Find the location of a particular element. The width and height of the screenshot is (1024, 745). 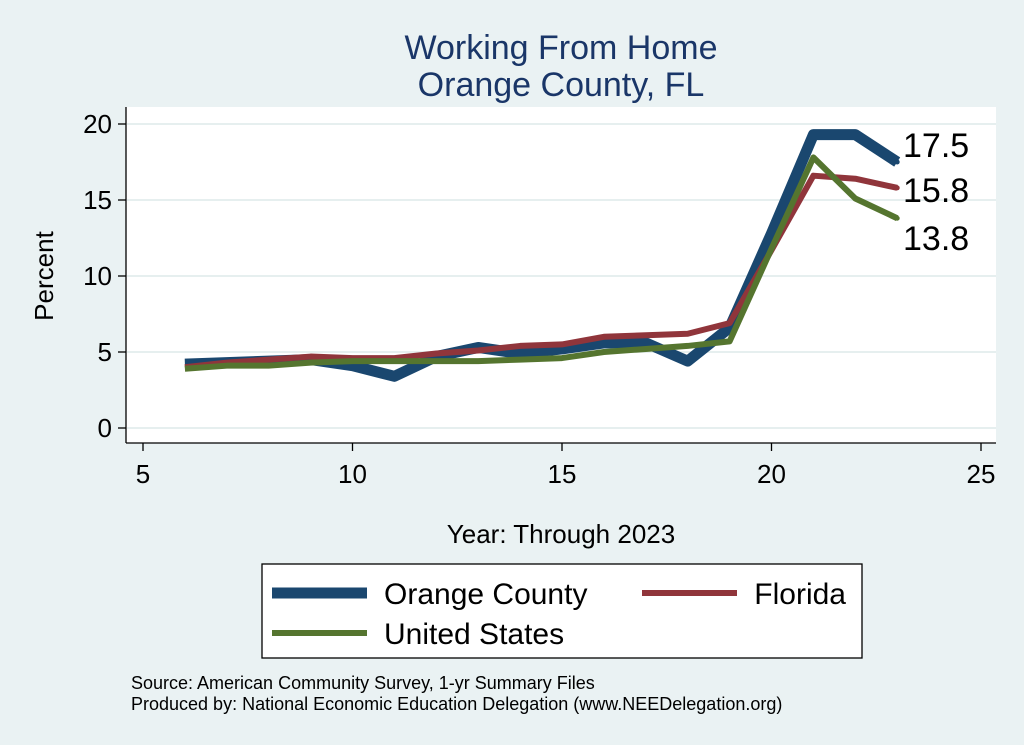

end-label-florida: 15.8 is located at coordinates (936, 191).